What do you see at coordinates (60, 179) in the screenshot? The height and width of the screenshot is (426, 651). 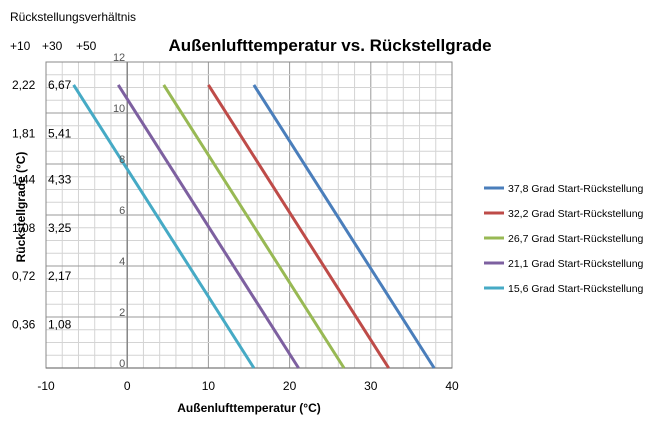 I see `ratio-value: 4,33` at bounding box center [60, 179].